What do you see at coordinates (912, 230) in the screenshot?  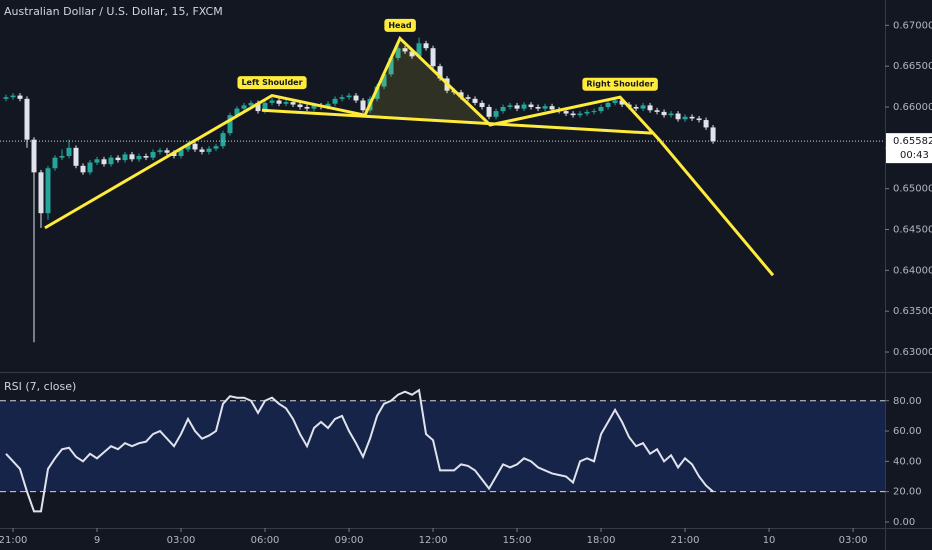 I see `y-tick-label: 0.64500` at bounding box center [912, 230].